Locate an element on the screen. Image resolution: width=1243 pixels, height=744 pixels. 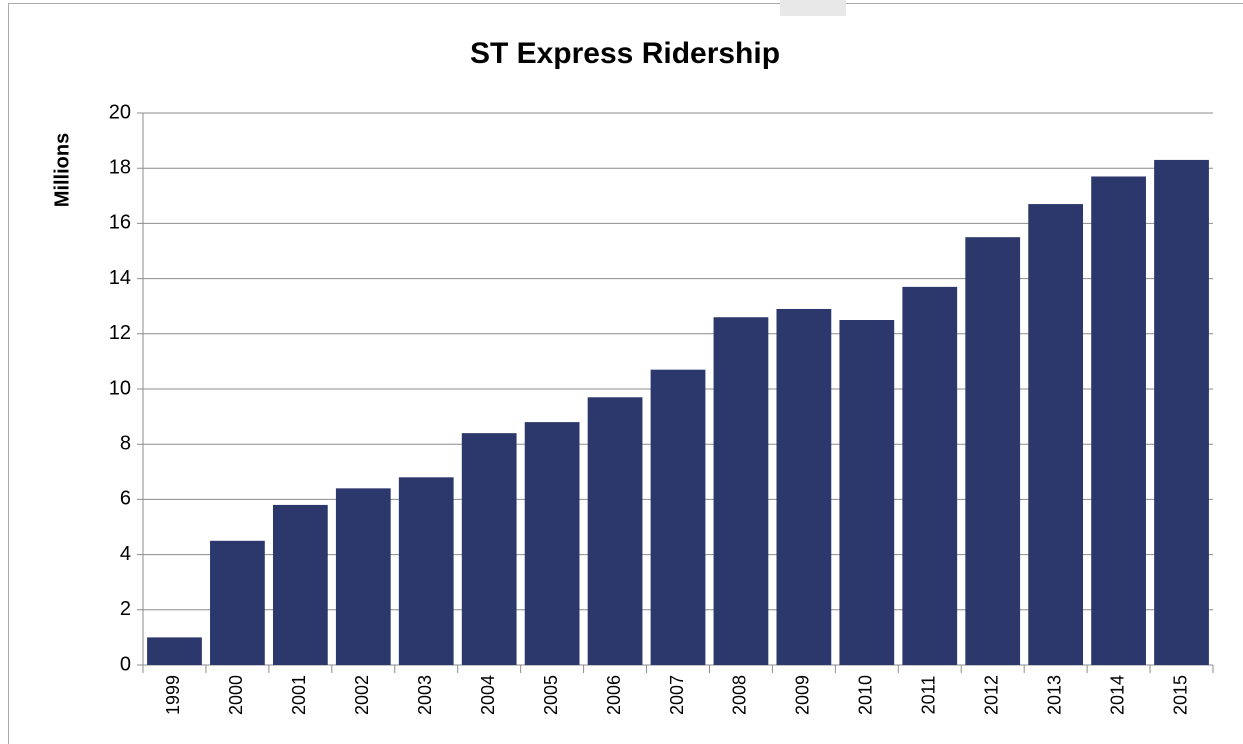
y-tick-label: 20 is located at coordinates (120, 112).